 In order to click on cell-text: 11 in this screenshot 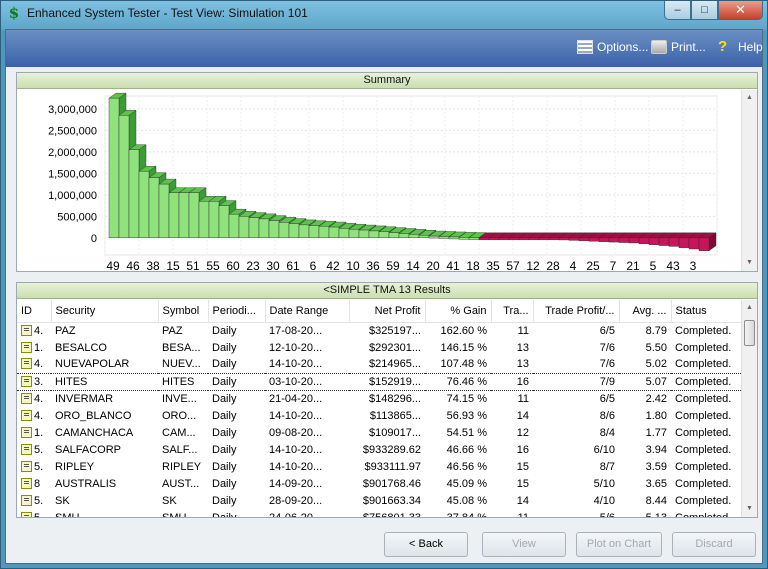, I will do `click(523, 398)`.